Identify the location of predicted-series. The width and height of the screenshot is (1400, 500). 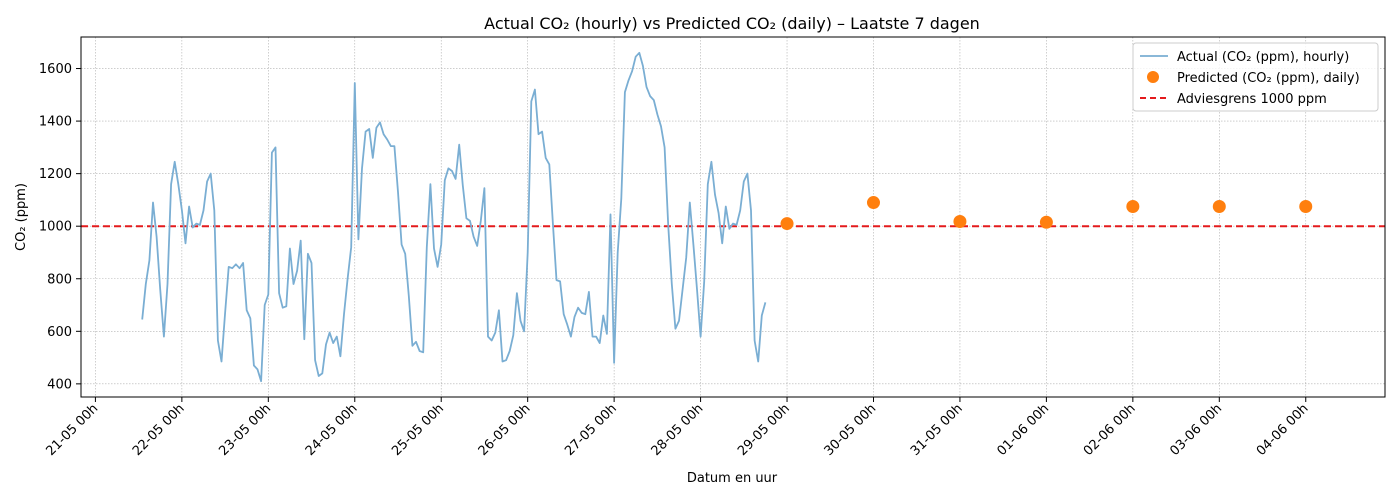
(1046, 213).